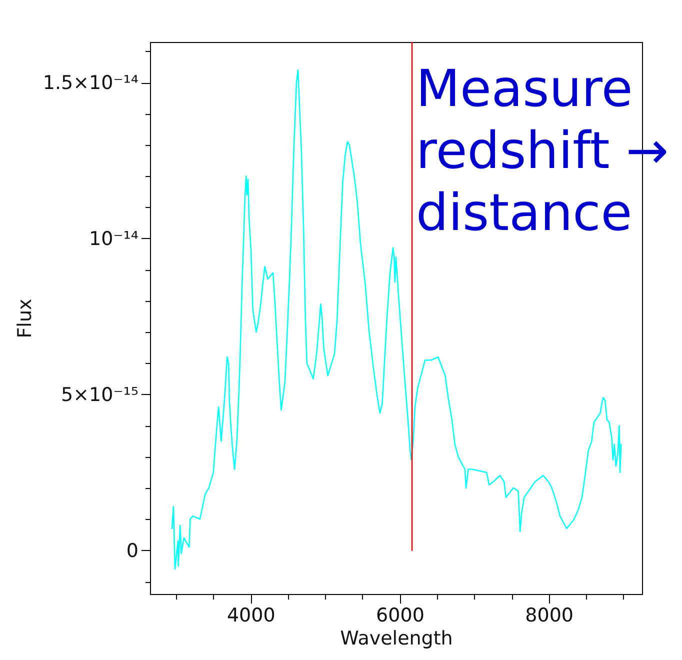 This screenshot has width=682, height=660. Describe the element at coordinates (396, 639) in the screenshot. I see `x-axis-title: Wavelength` at that location.